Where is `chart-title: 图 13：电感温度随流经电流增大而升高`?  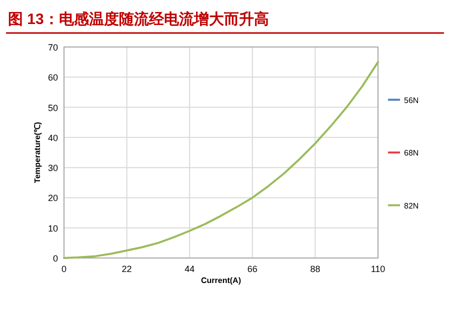
chart-title: 图 13：电感温度随流经电流增大而升高 is located at coordinates (138, 19).